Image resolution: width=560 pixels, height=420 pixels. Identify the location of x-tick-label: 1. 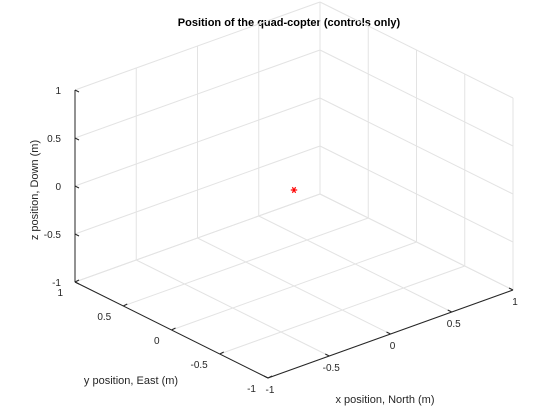
(515, 302).